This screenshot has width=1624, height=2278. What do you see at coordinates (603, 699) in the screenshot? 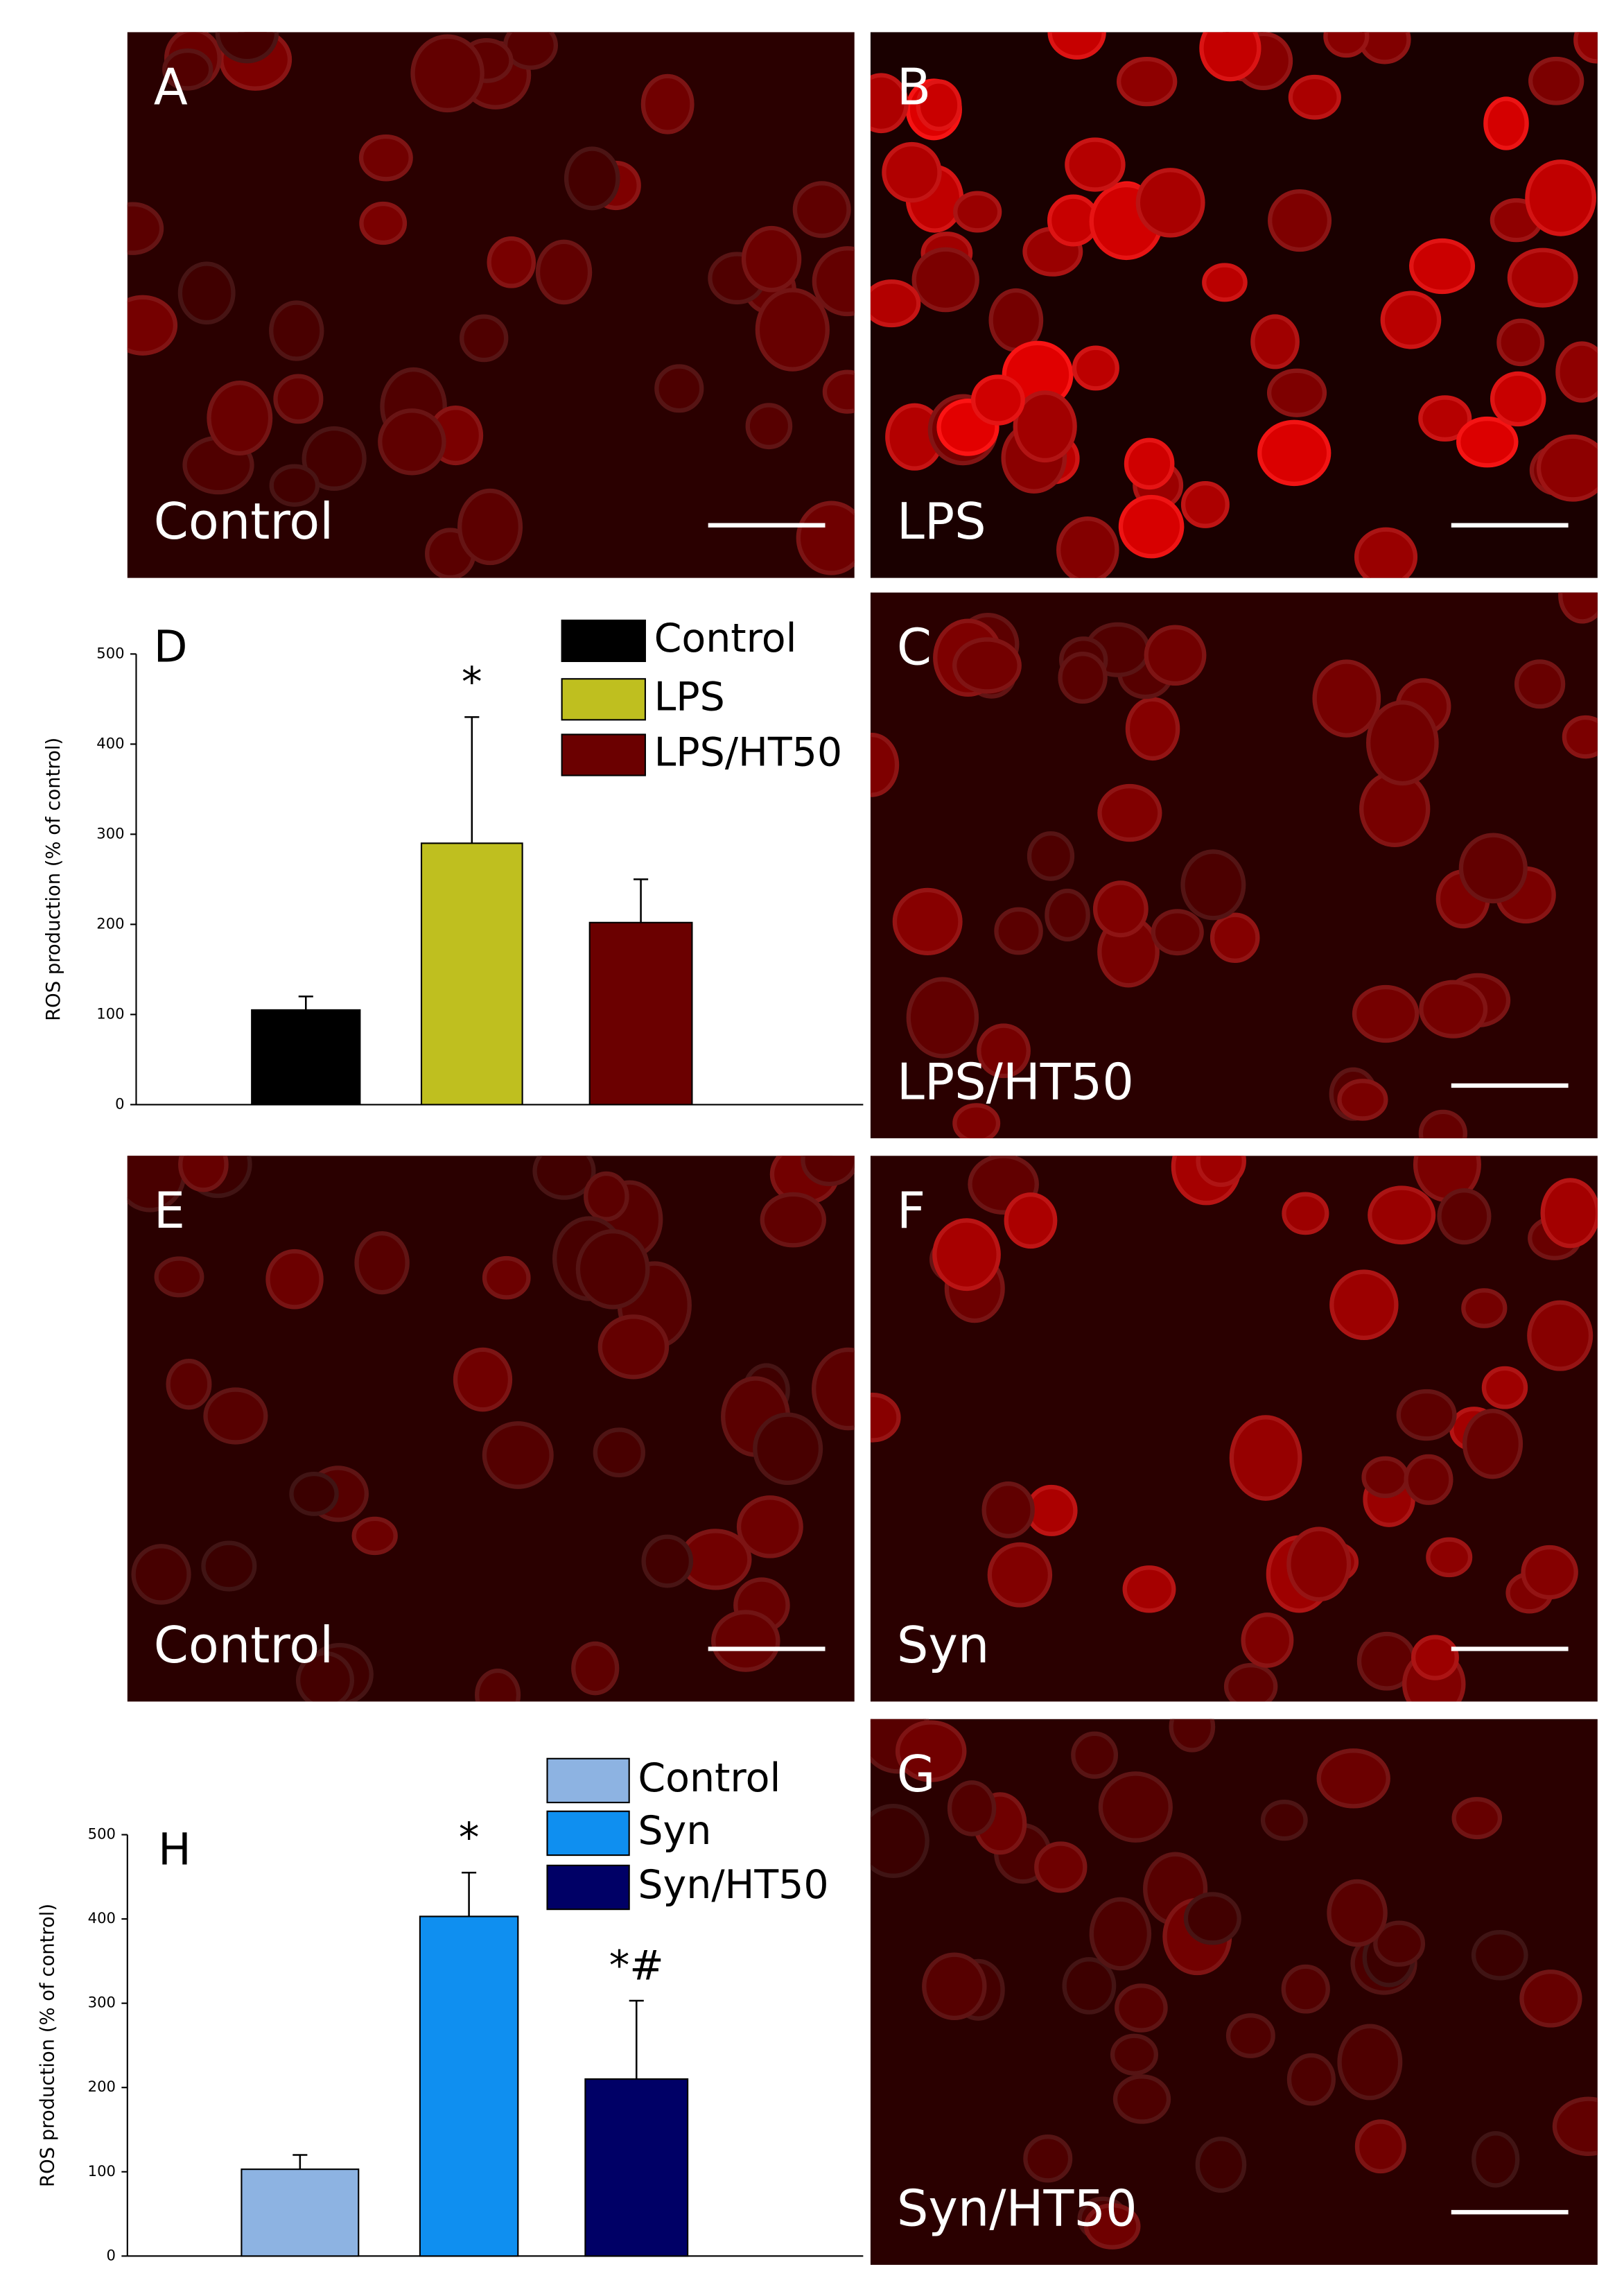
I see `legend-swatch` at bounding box center [603, 699].